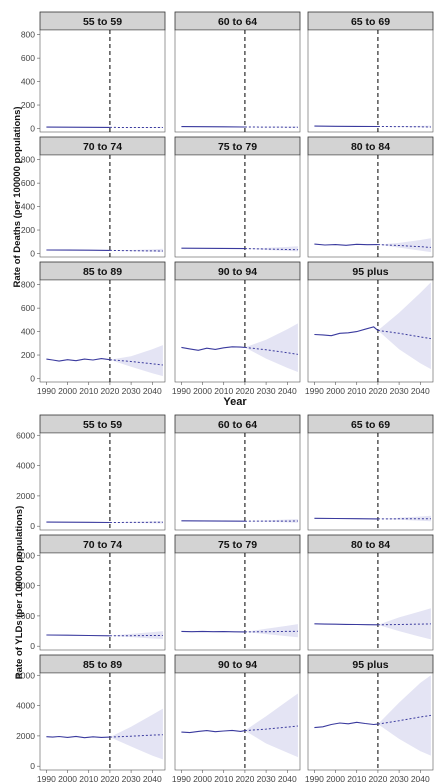 This screenshot has height=783, width=435. What do you see at coordinates (28, 160) in the screenshot?
I see `y-tick-label: 800` at bounding box center [28, 160].